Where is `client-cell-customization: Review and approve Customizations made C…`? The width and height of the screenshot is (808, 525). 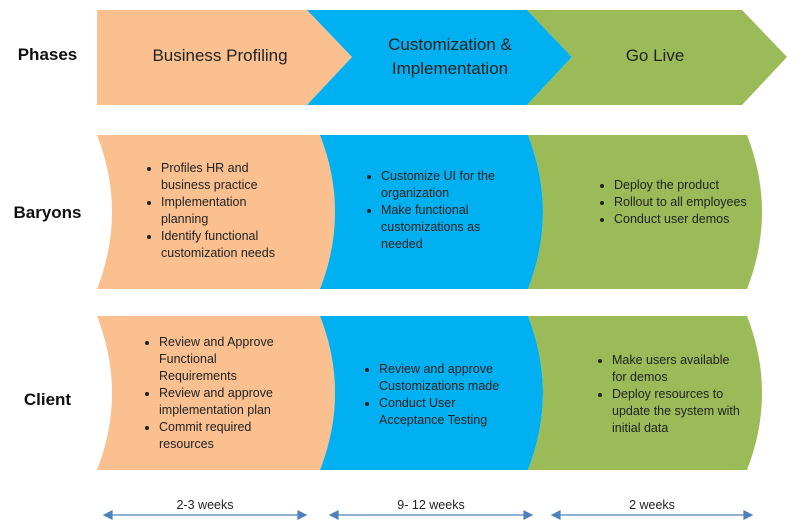 client-cell-customization: Review and approve Customizations made C… is located at coordinates (440, 395).